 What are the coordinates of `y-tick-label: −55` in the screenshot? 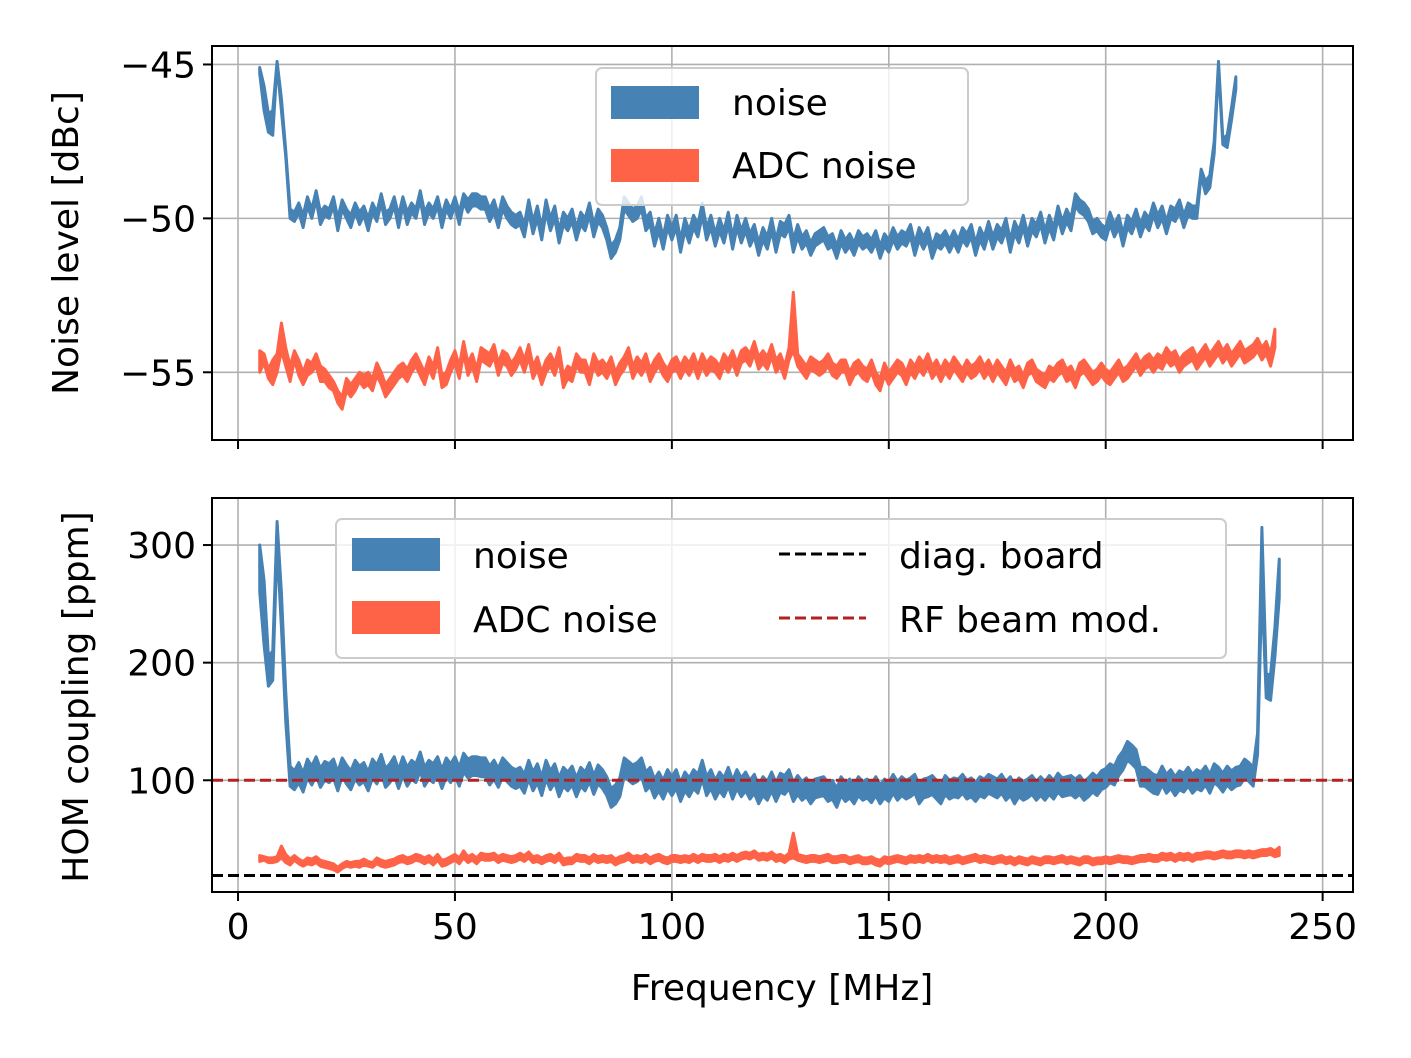 It's located at (158, 373).